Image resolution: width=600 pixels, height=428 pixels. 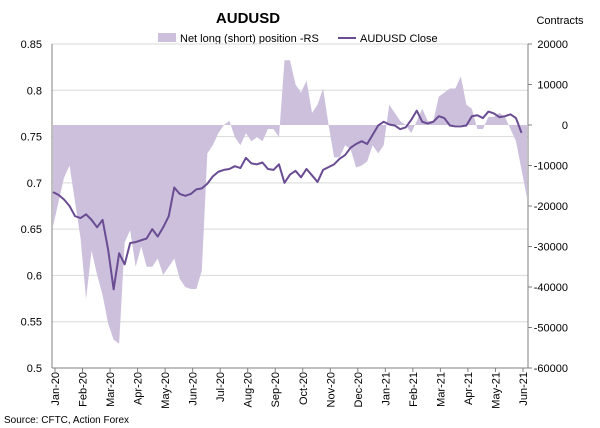 I want to click on legend-label-net-position: Net long (short) position -RS, so click(x=249, y=39).